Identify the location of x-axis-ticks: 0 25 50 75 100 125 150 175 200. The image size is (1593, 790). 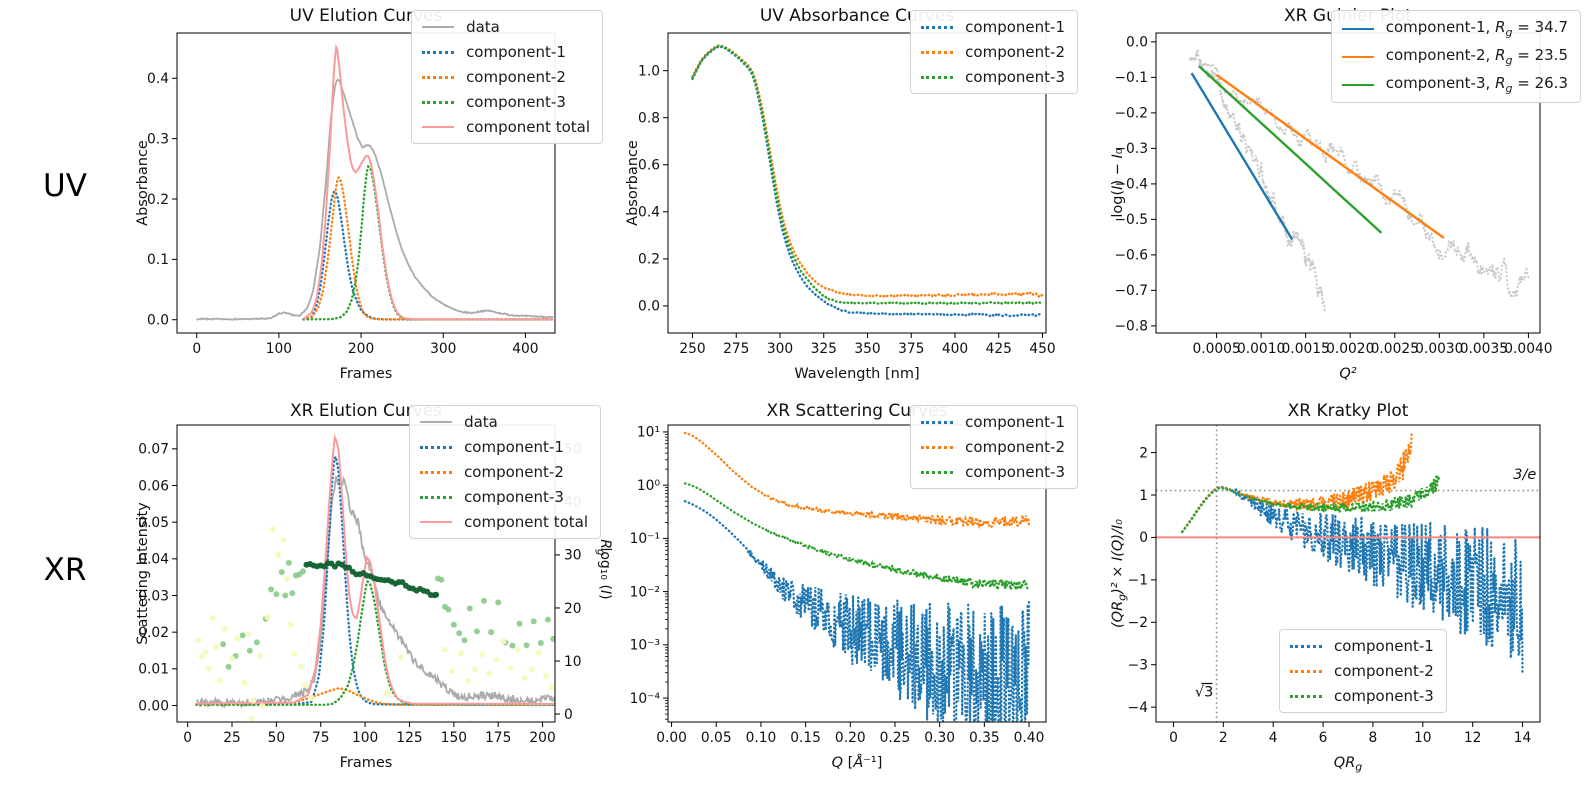
(369, 734).